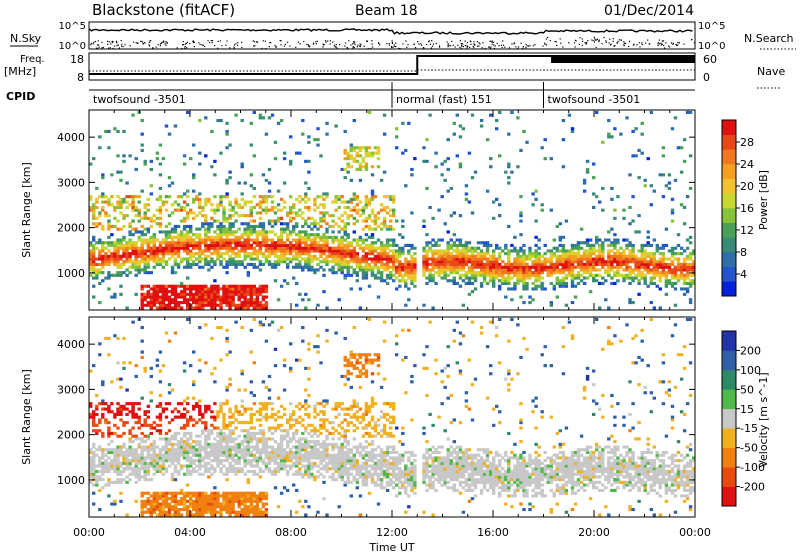 This screenshot has width=800, height=554. What do you see at coordinates (771, 71) in the screenshot?
I see `nave-label: Nave` at bounding box center [771, 71].